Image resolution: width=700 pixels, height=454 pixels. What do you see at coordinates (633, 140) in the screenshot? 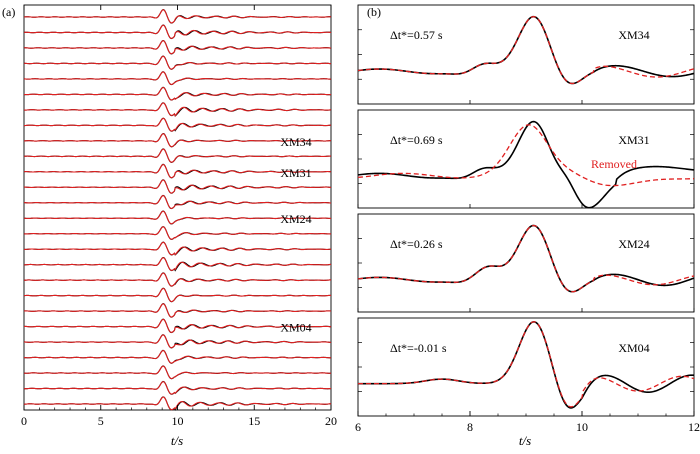
I see `station-label: XM31` at bounding box center [633, 140].